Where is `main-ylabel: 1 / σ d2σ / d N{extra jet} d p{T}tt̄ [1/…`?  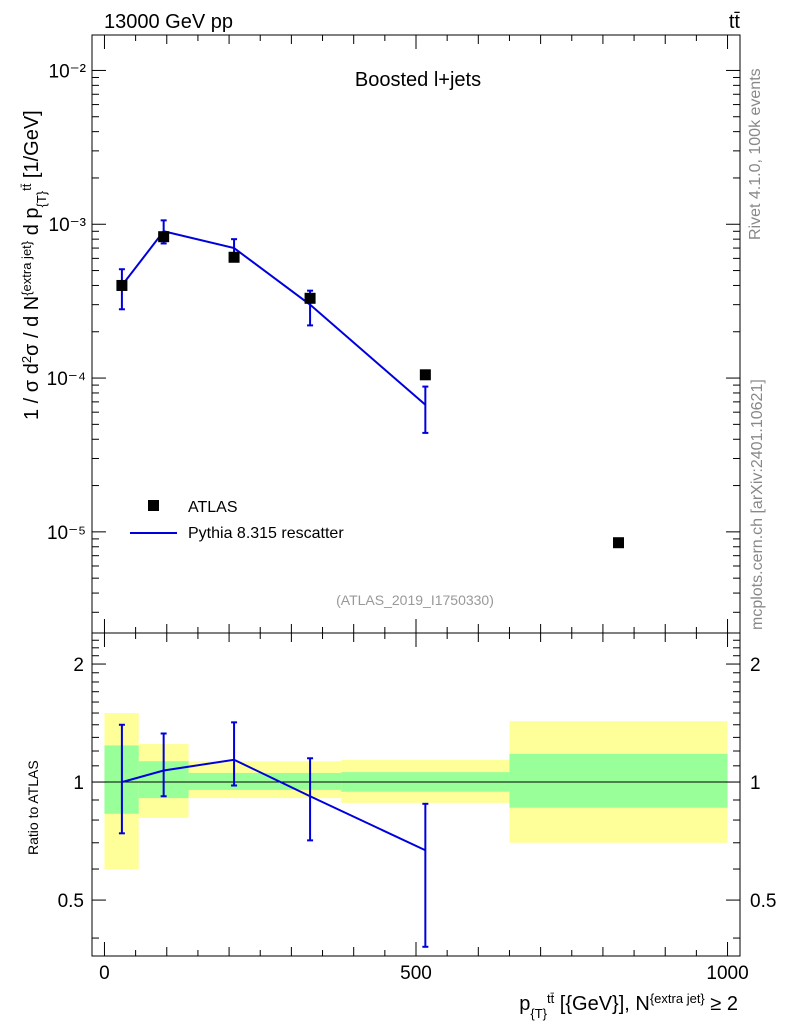
main-ylabel: 1 / σ d2σ / d N{extra jet} d p{T}tt̄ [1/… is located at coordinates (34, 265).